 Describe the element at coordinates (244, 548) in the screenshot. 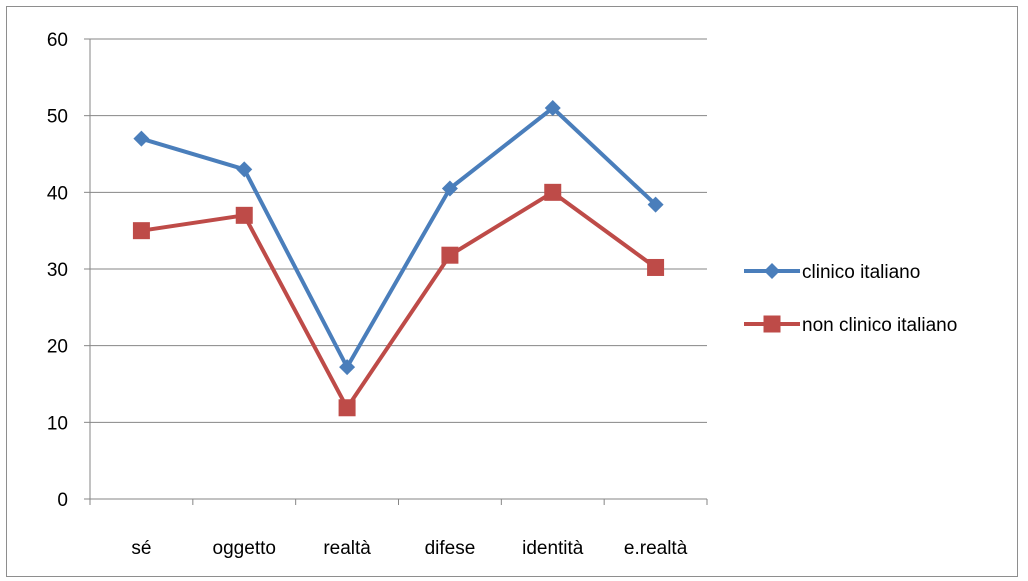

I see `x-tick-label: oggetto` at that location.